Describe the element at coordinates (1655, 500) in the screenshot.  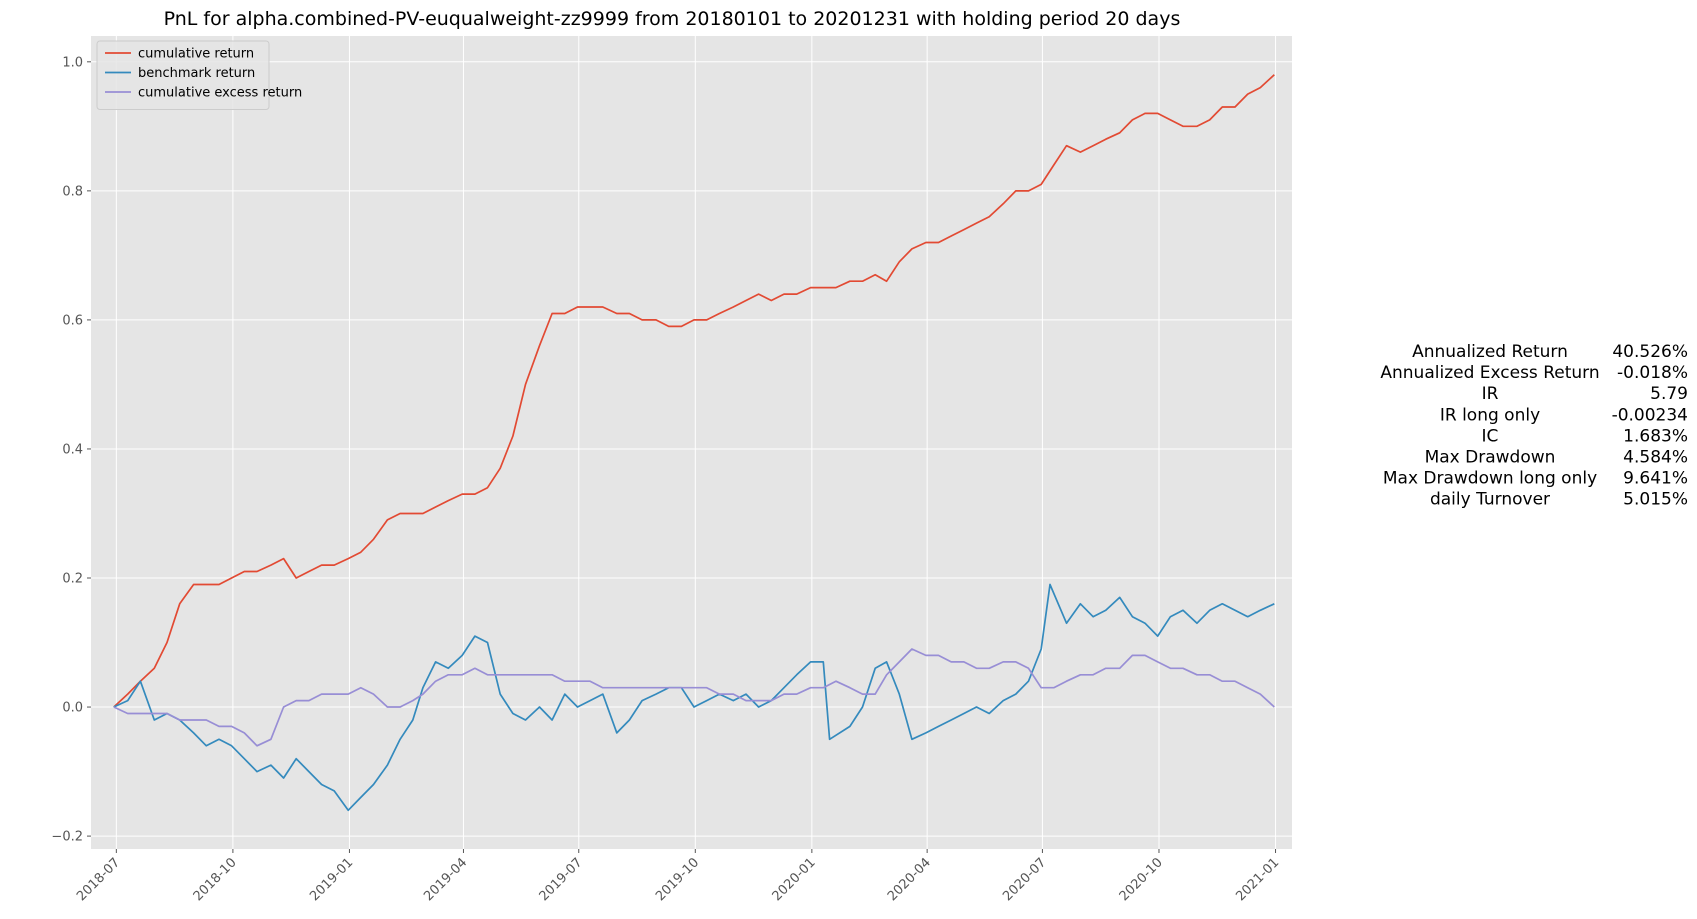
I see `stat-value: 5.015%` at that location.